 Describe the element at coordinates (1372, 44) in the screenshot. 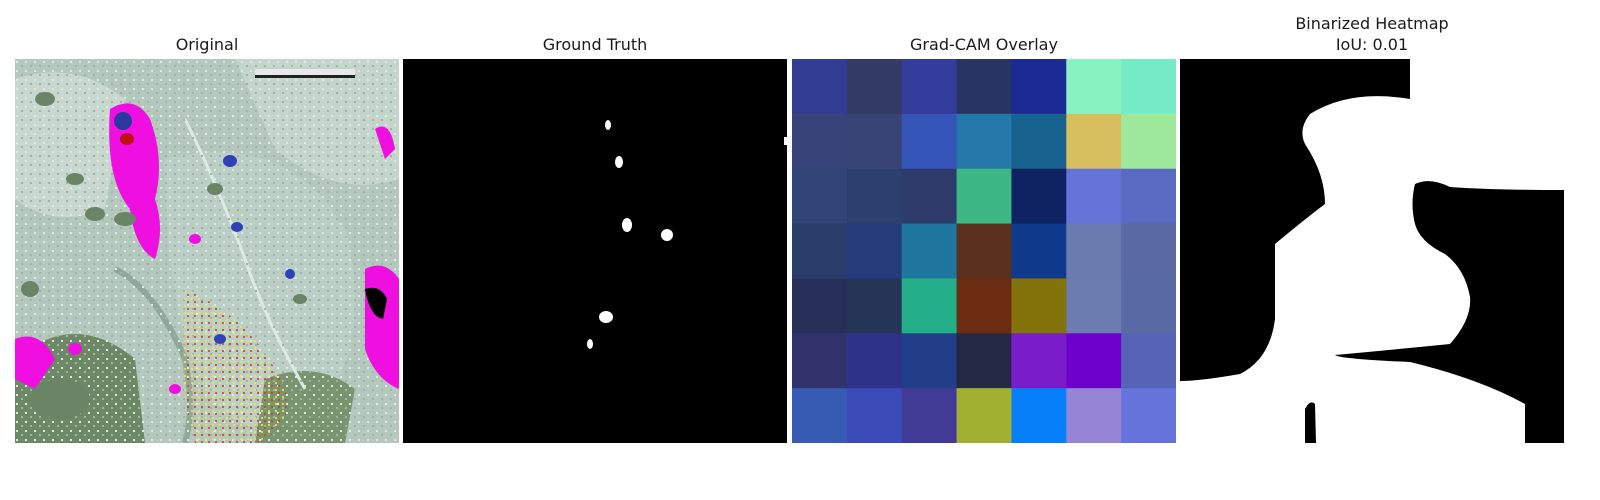

I see `iou-label: IoU: 0.01` at that location.